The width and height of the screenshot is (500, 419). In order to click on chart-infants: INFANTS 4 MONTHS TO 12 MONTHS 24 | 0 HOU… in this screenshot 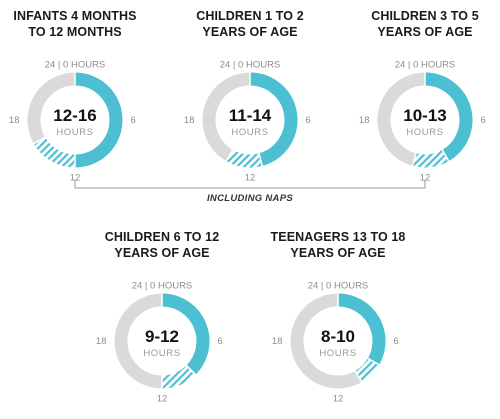, I will do `click(75, 103)`.